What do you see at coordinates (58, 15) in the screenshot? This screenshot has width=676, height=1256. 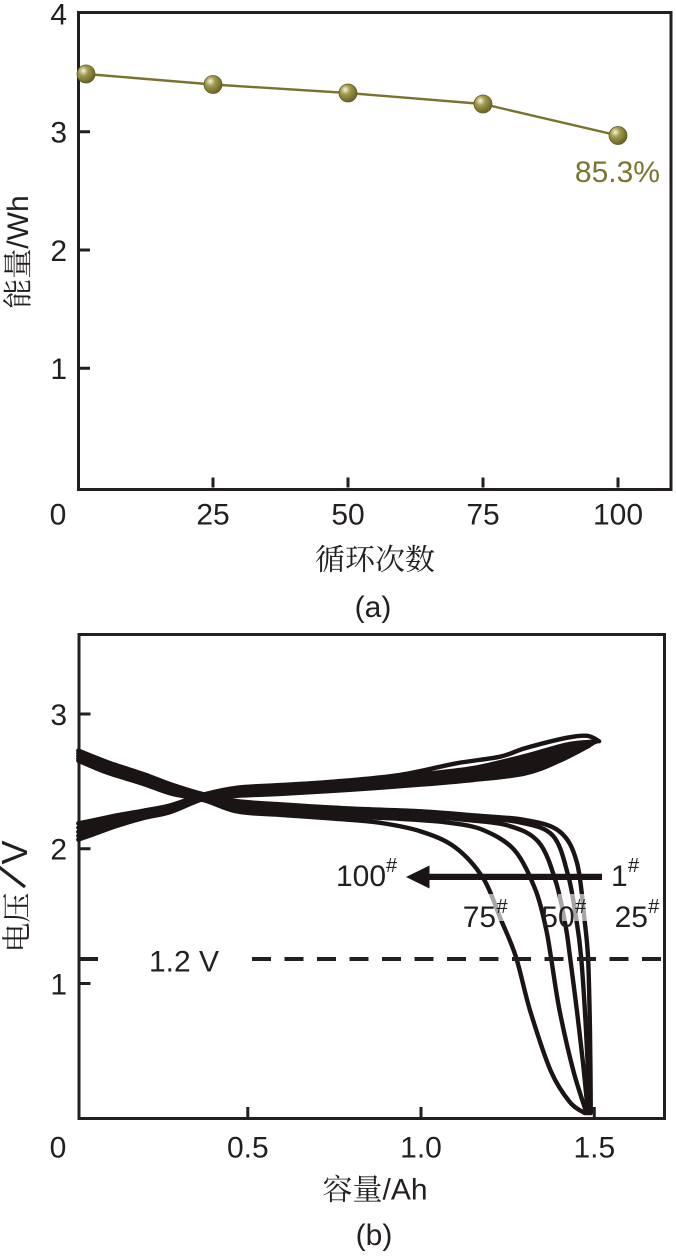 I see `svg-text: 4` at bounding box center [58, 15].